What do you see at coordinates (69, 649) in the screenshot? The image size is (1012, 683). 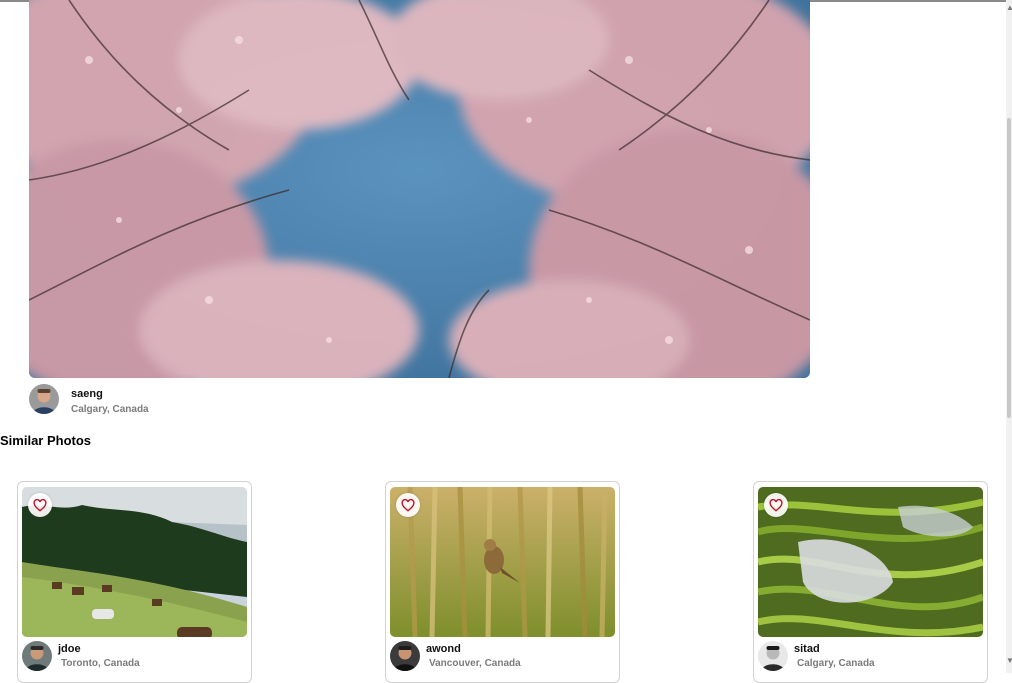 I see `author-name: jdoe` at bounding box center [69, 649].